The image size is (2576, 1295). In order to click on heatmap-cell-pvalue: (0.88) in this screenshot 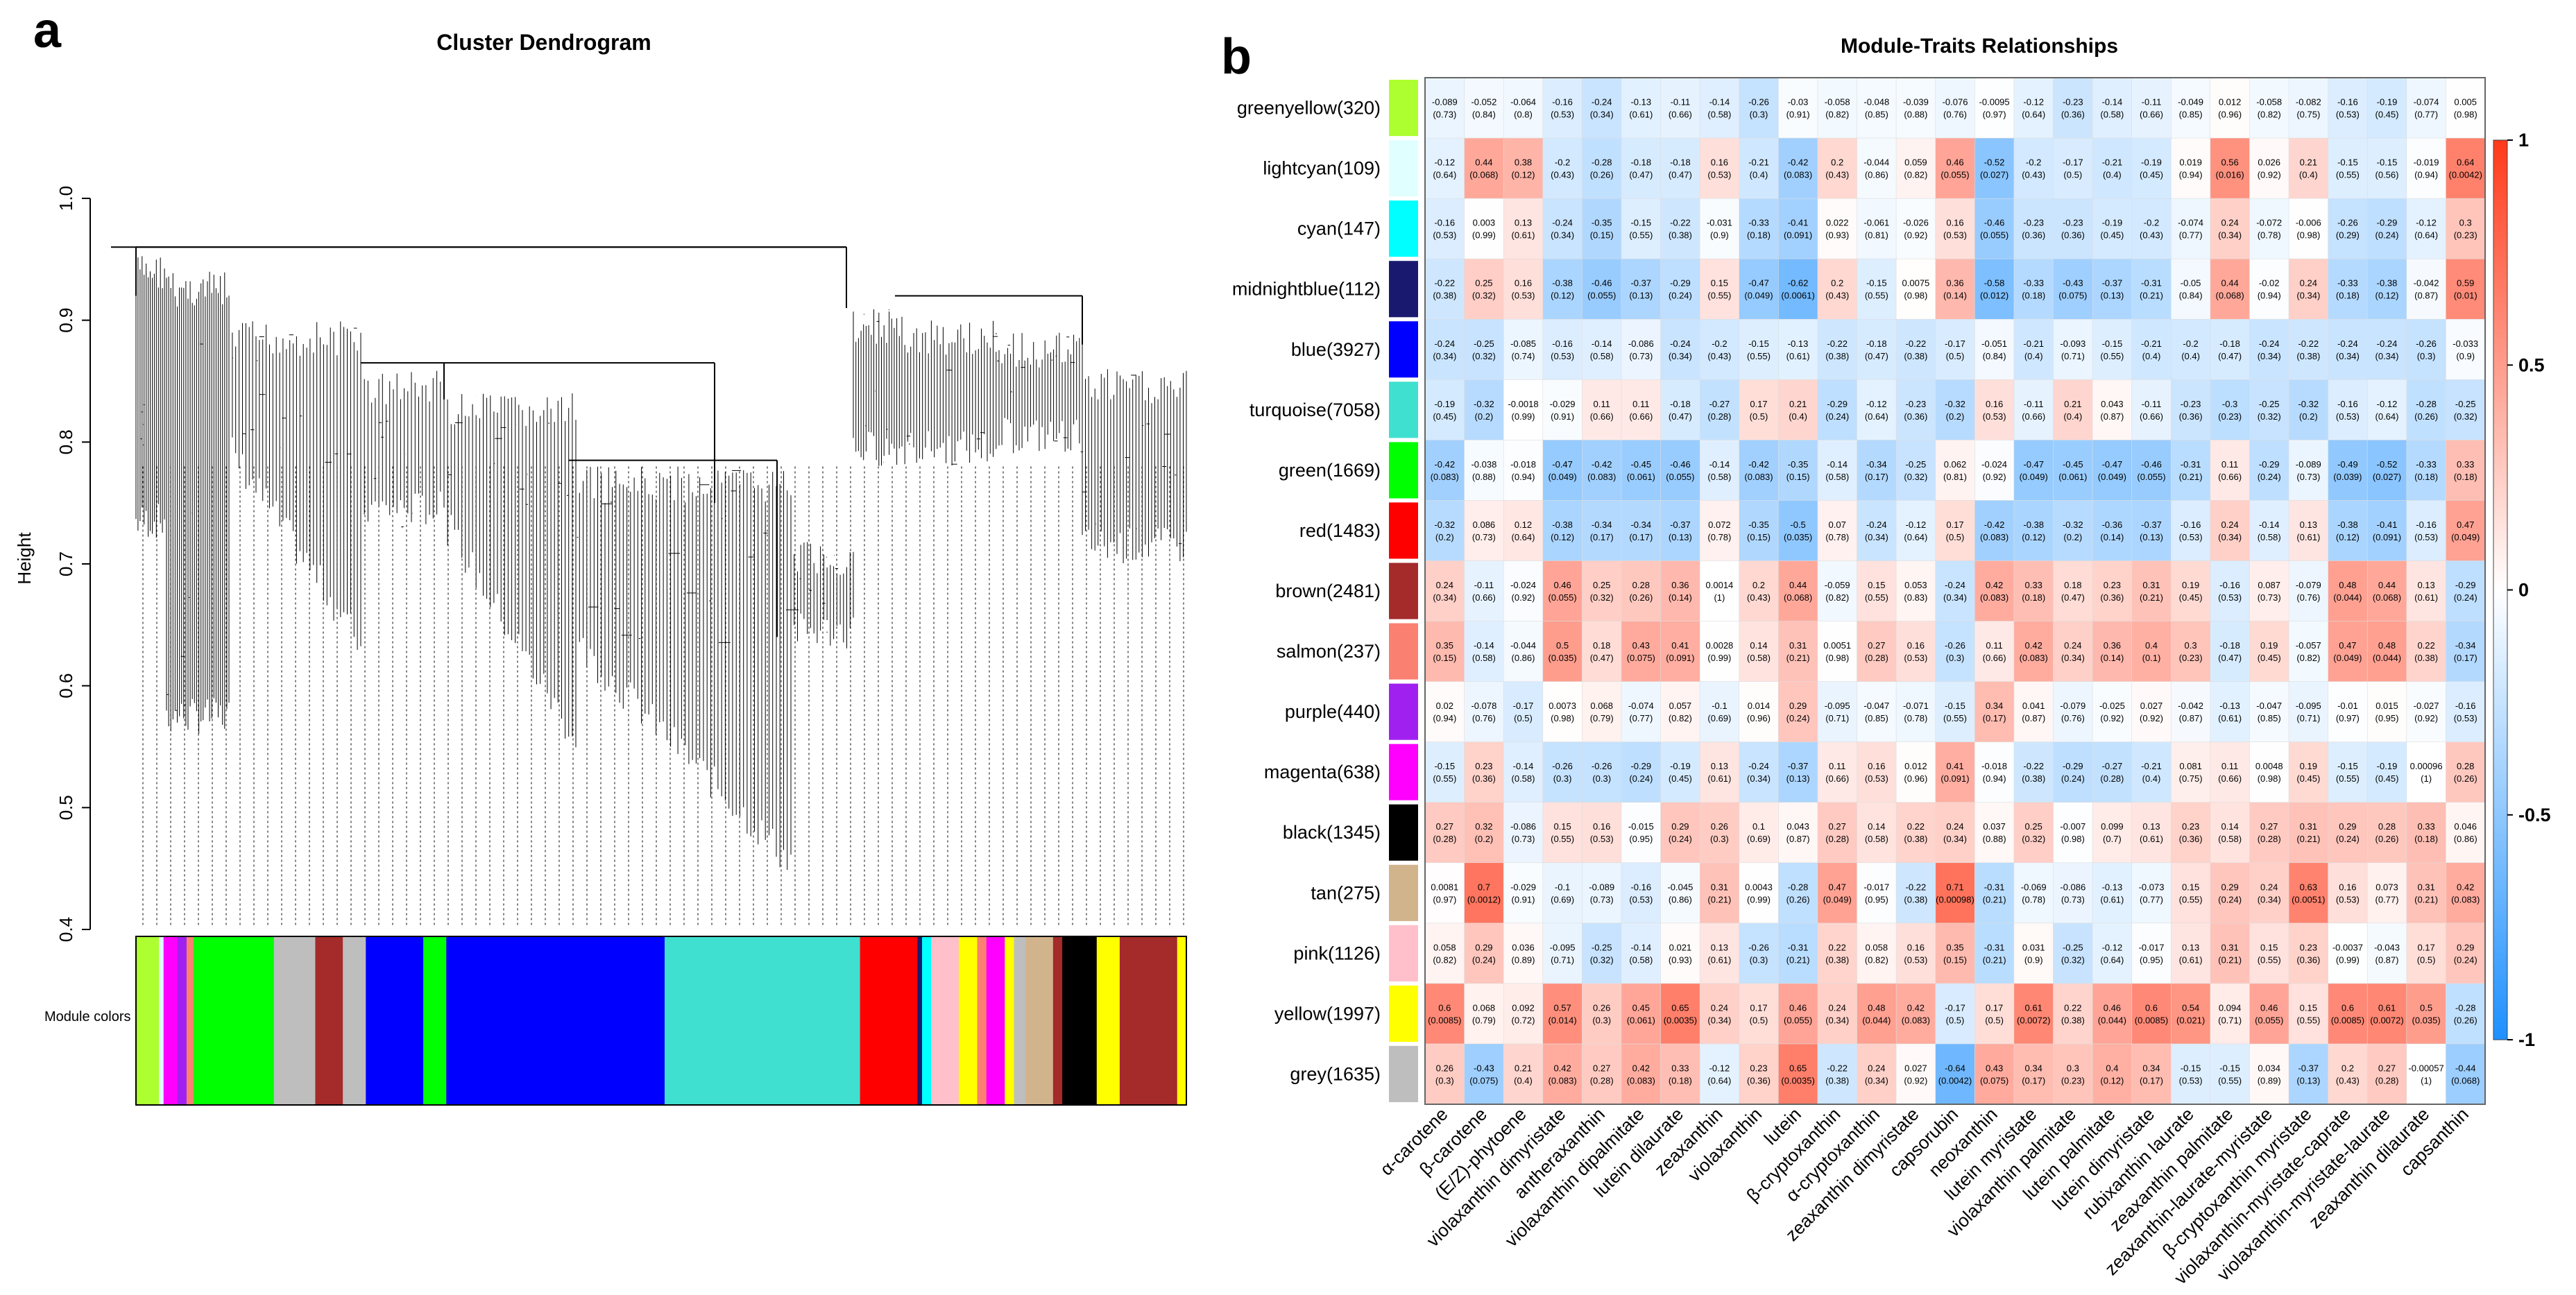, I will do `click(1484, 477)`.